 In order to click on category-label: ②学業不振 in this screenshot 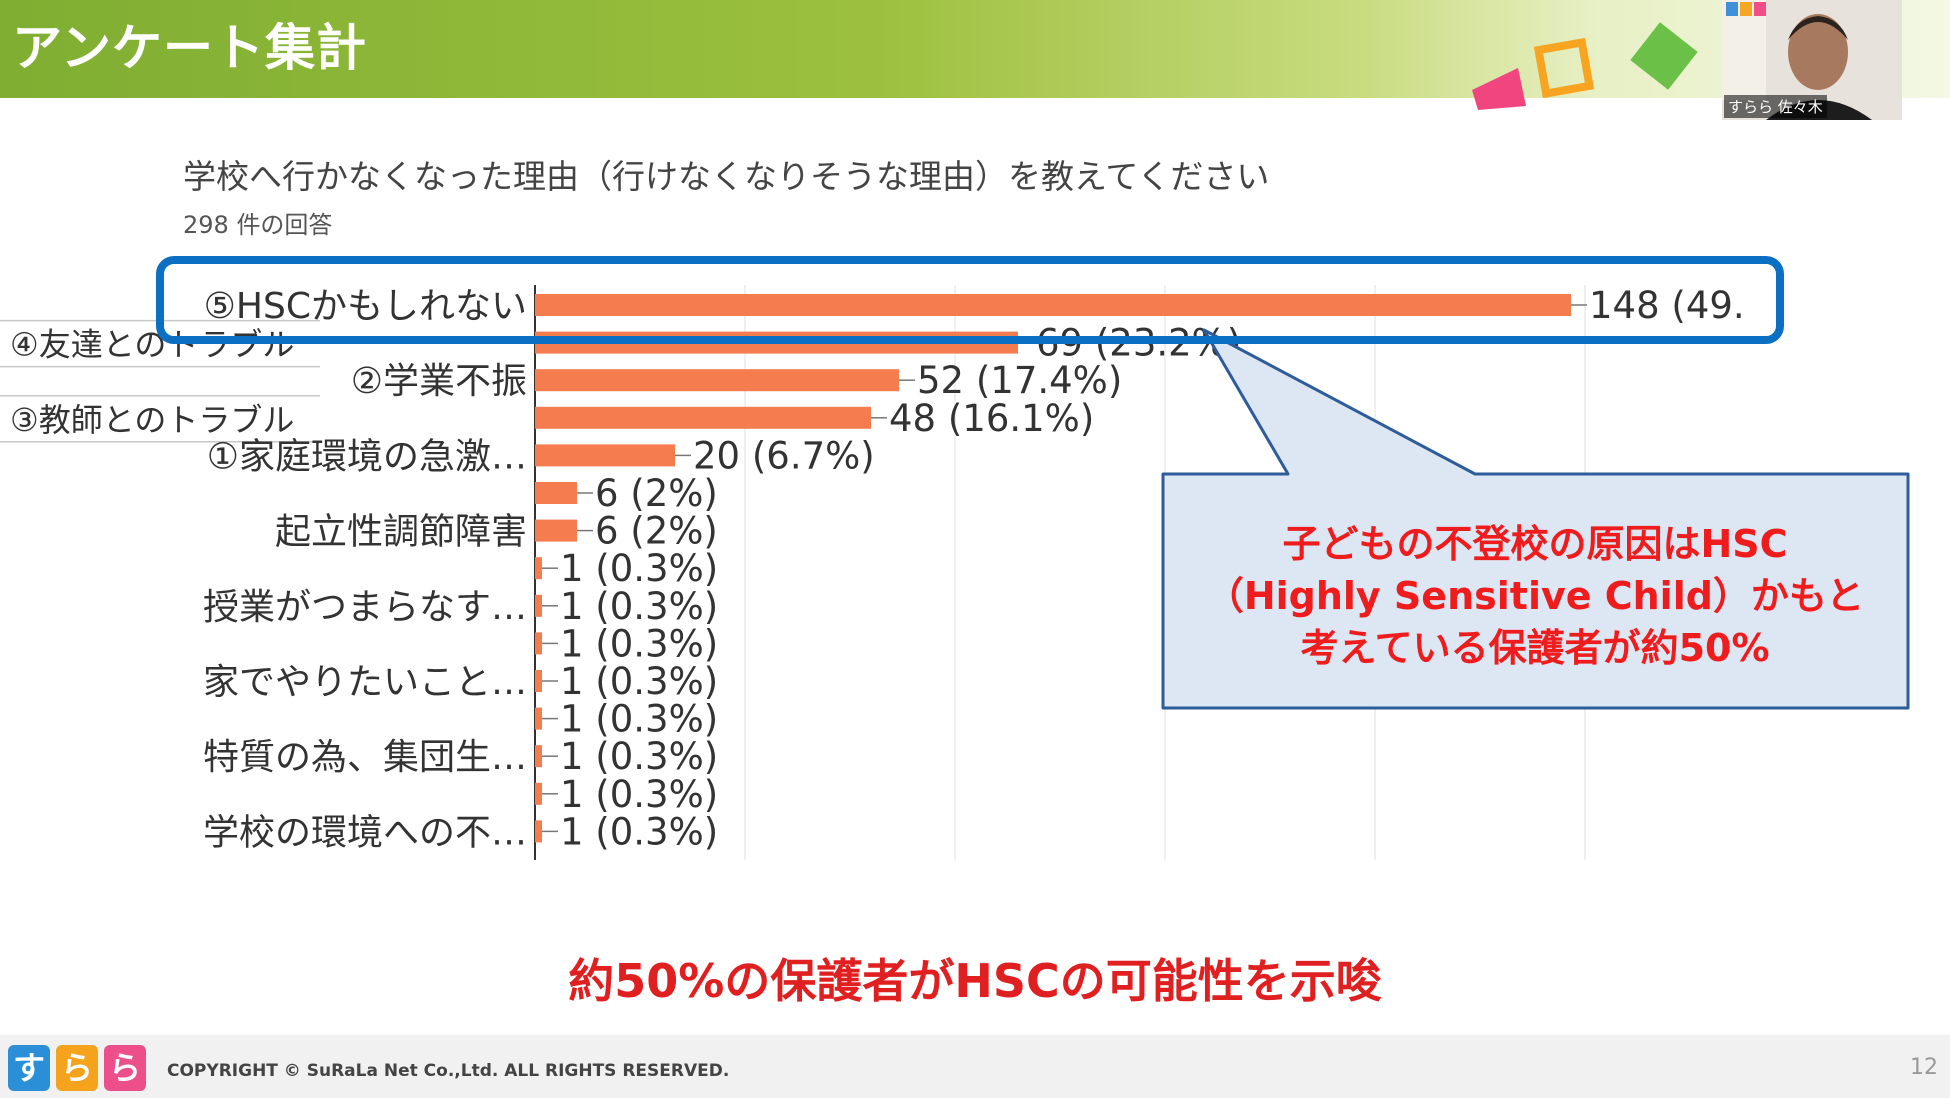, I will do `click(439, 381)`.